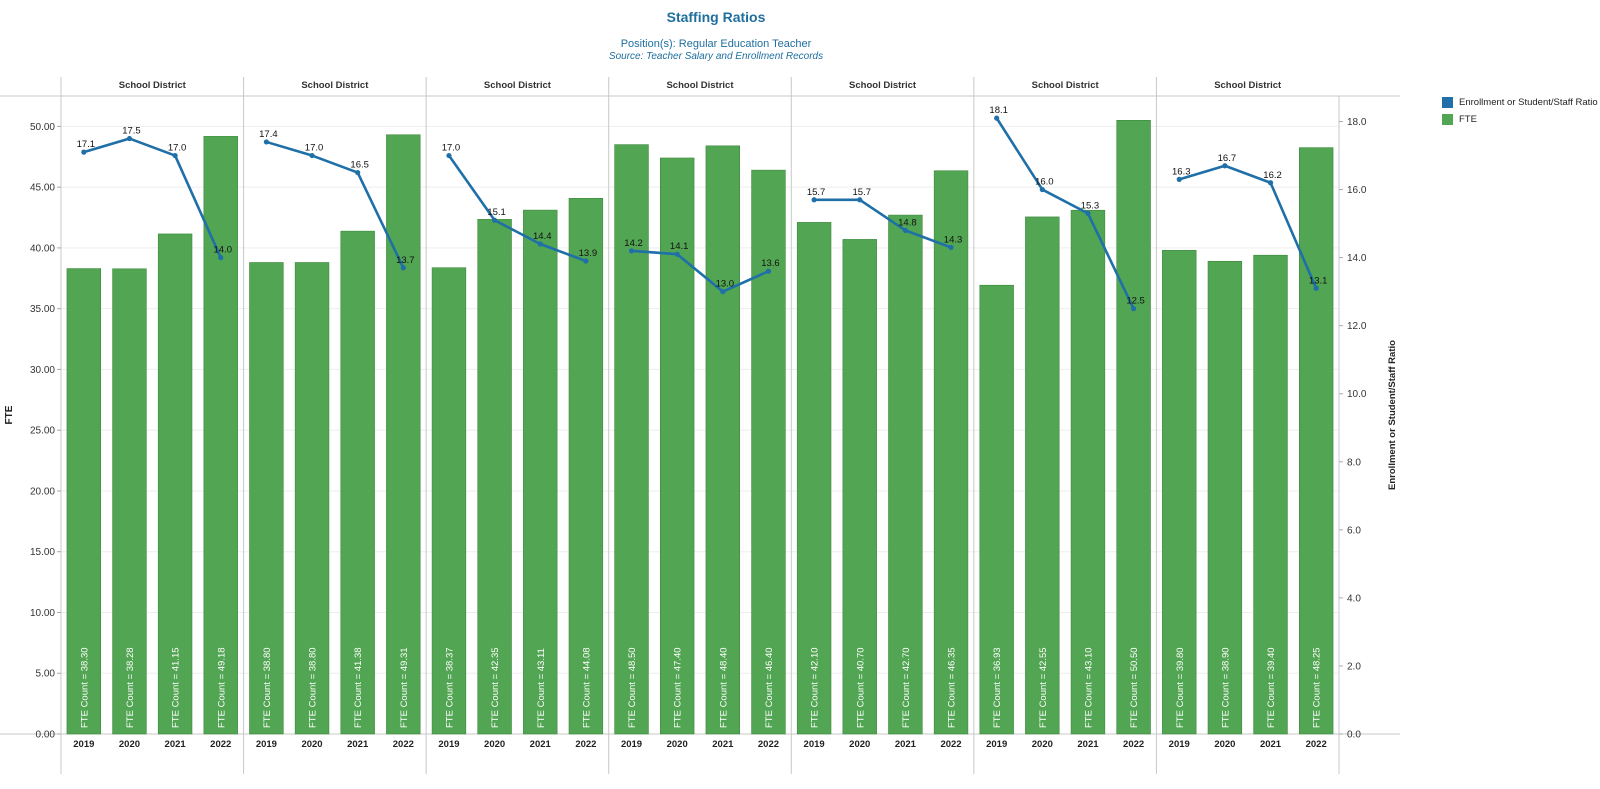 The height and width of the screenshot is (789, 1600). What do you see at coordinates (816, 192) in the screenshot?
I see `ratio-data-label: 15.7` at bounding box center [816, 192].